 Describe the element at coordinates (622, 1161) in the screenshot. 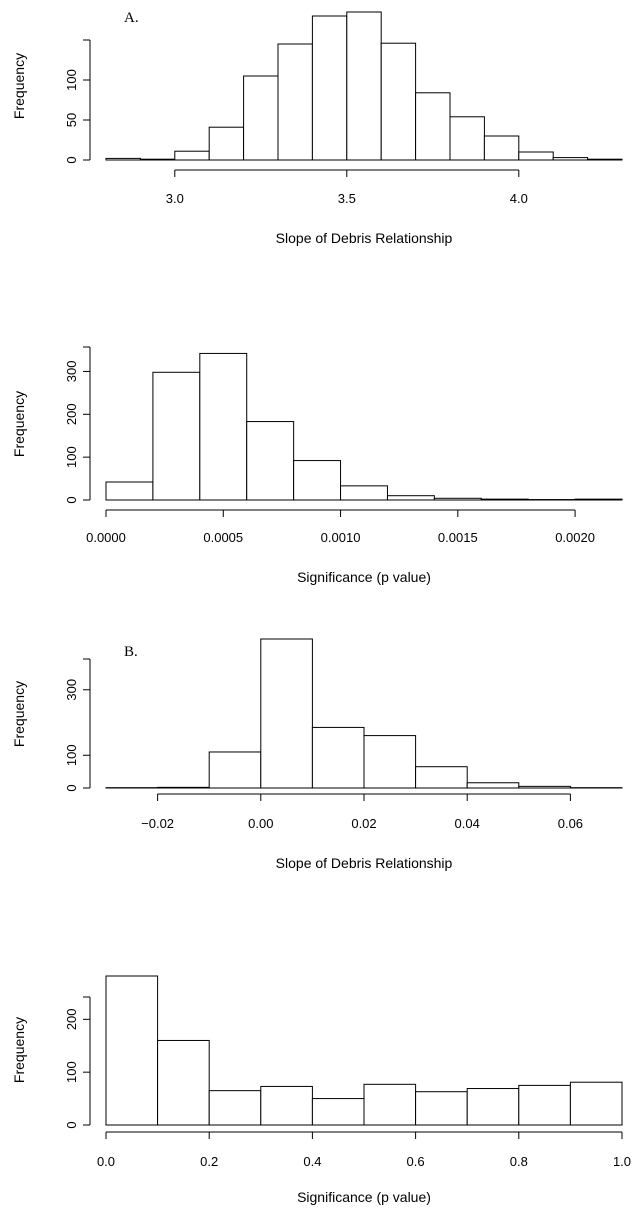

I see `x-tick-label: 1.0` at that location.